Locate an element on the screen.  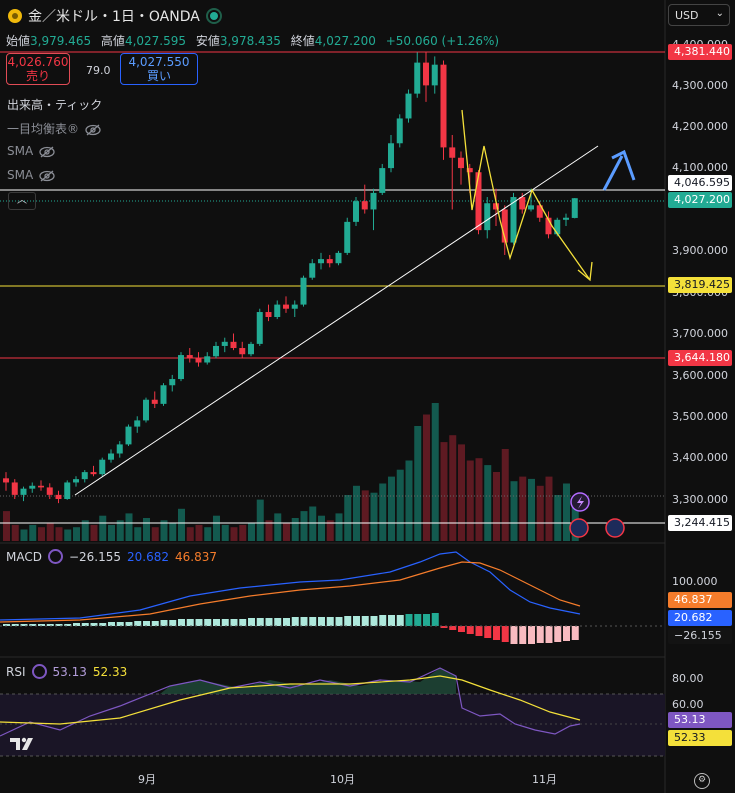
buy-button: 4,027.550 買い is located at coordinates (159, 69).